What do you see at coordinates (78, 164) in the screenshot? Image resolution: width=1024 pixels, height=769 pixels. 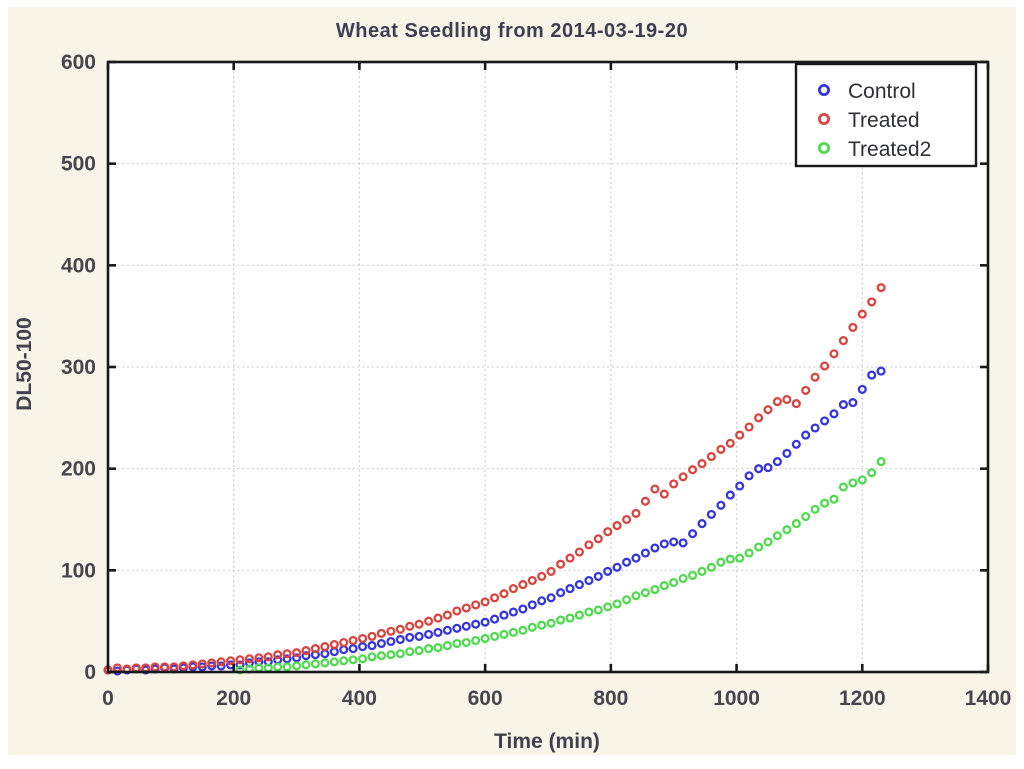 I see `y-tick-label: 500` at bounding box center [78, 164].